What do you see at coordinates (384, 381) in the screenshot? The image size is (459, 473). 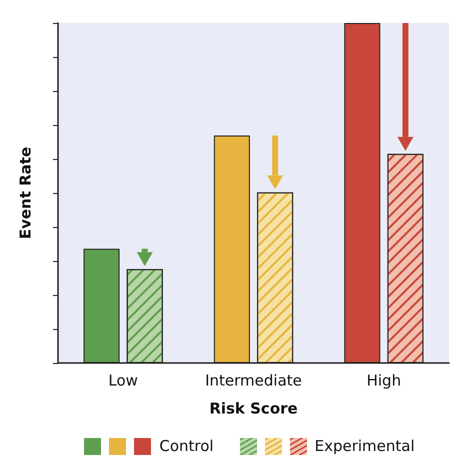 I see `x-tick-label: High` at bounding box center [384, 381].